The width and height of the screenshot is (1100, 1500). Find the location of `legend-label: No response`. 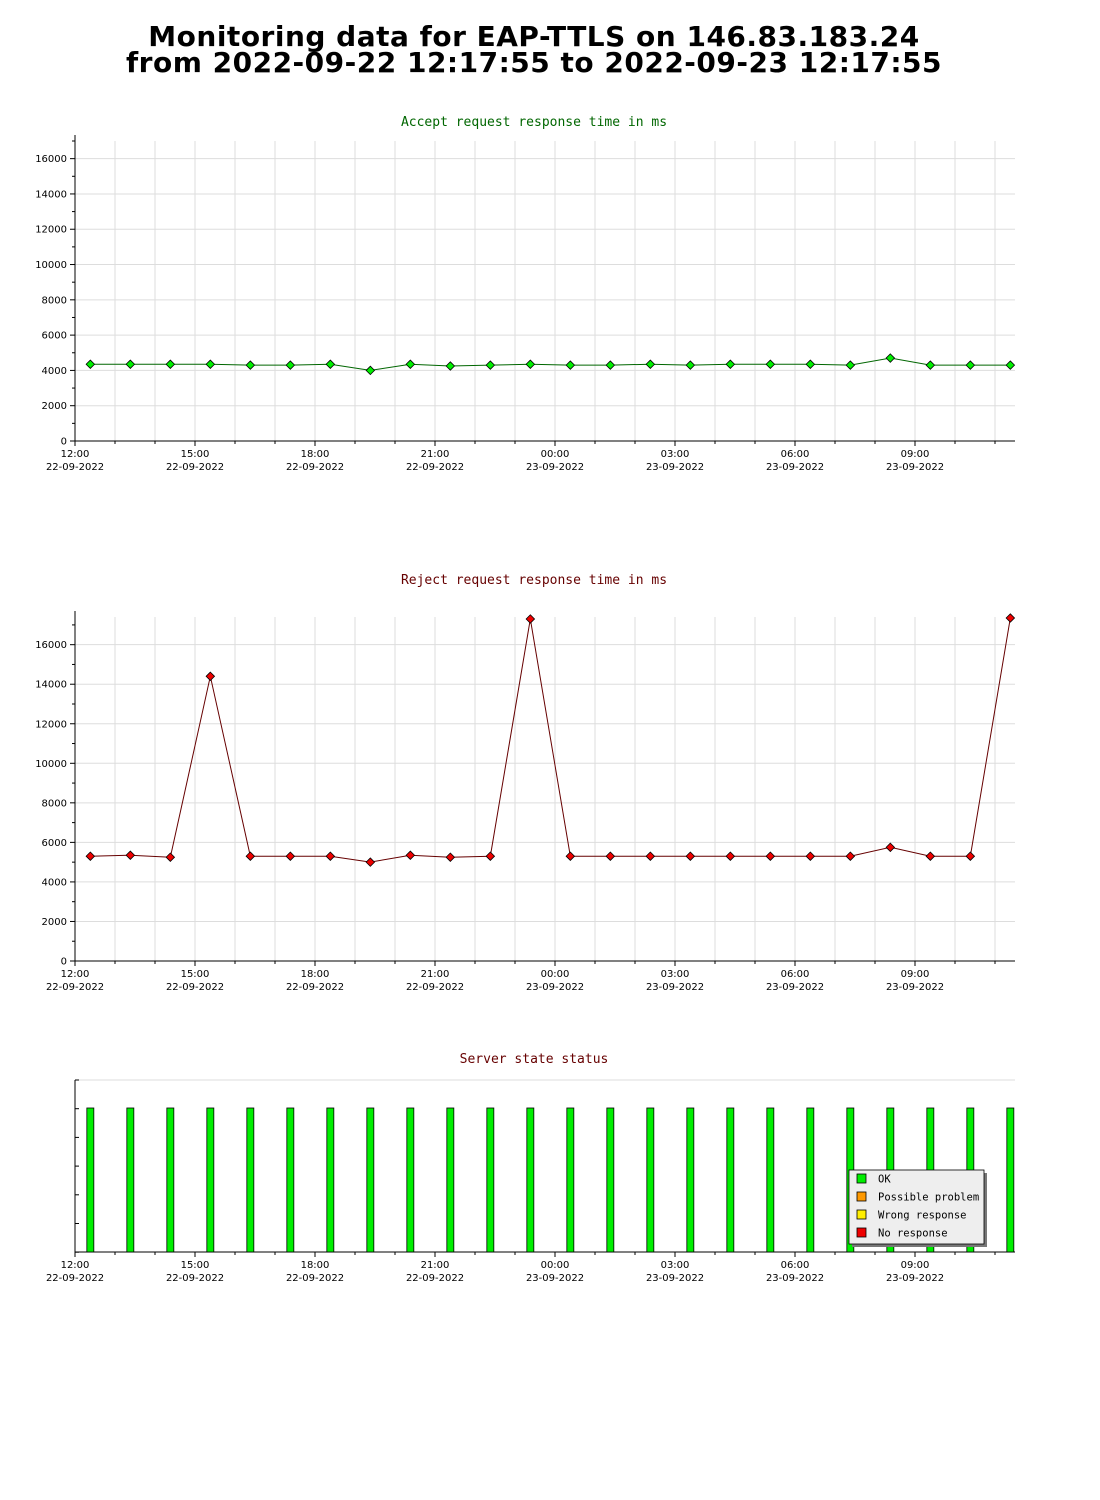

legend-label: No response is located at coordinates (913, 1234).